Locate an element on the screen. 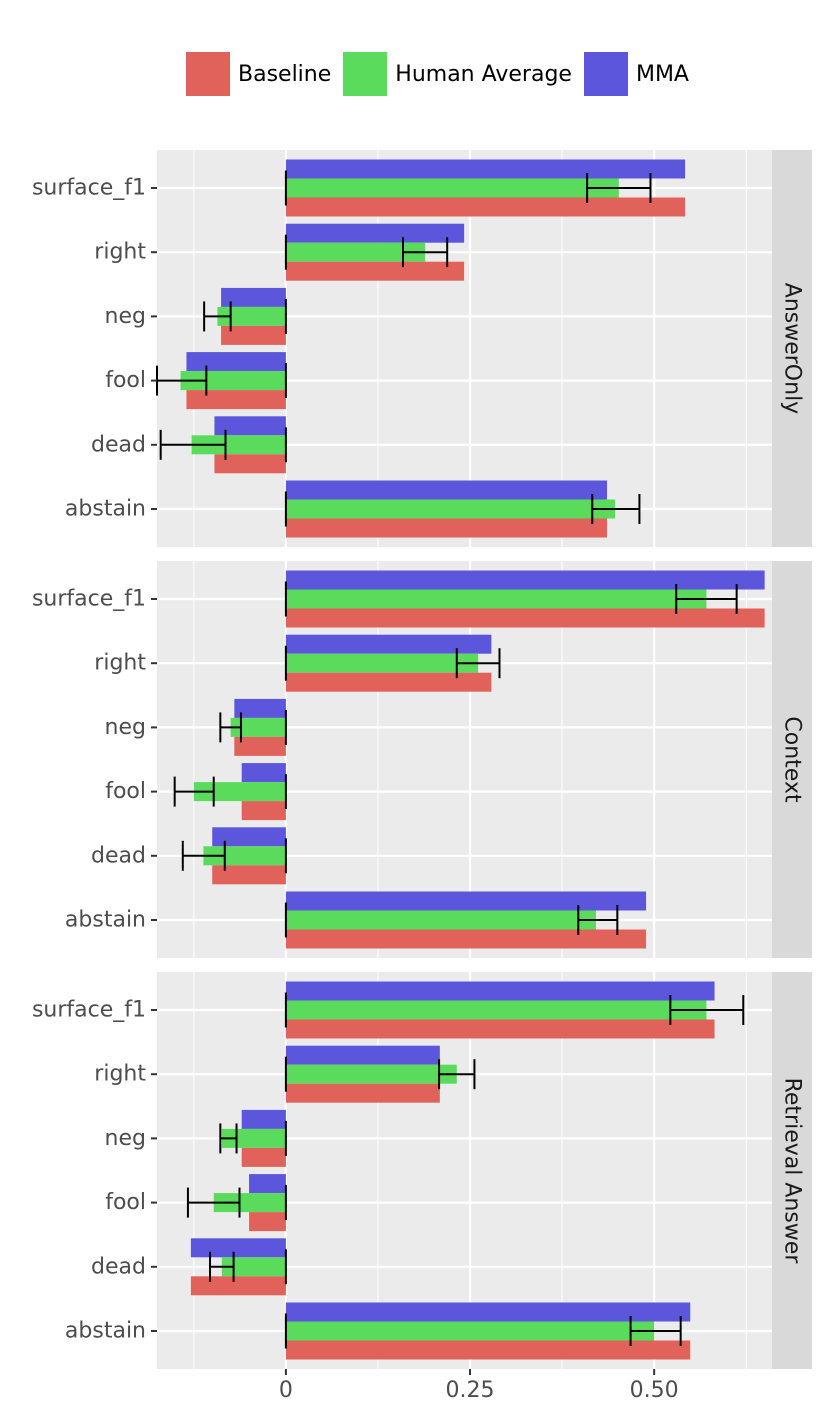 This screenshot has width=831, height=1427. x-tick-label: 0 is located at coordinates (286, 1390).